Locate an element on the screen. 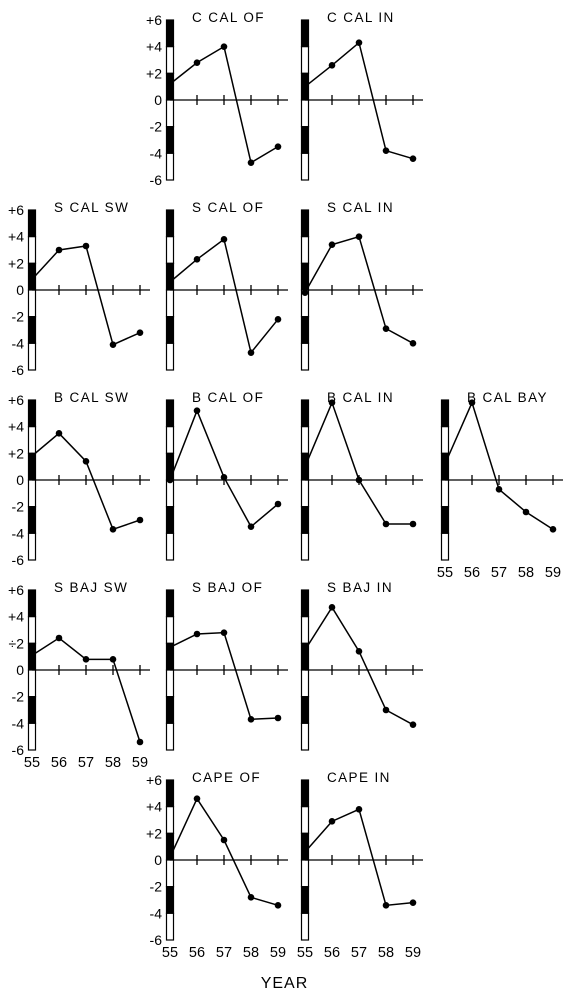 Image resolution: width=569 pixels, height=1004 pixels. panel-title: S BAJ SW is located at coordinates (91, 587).